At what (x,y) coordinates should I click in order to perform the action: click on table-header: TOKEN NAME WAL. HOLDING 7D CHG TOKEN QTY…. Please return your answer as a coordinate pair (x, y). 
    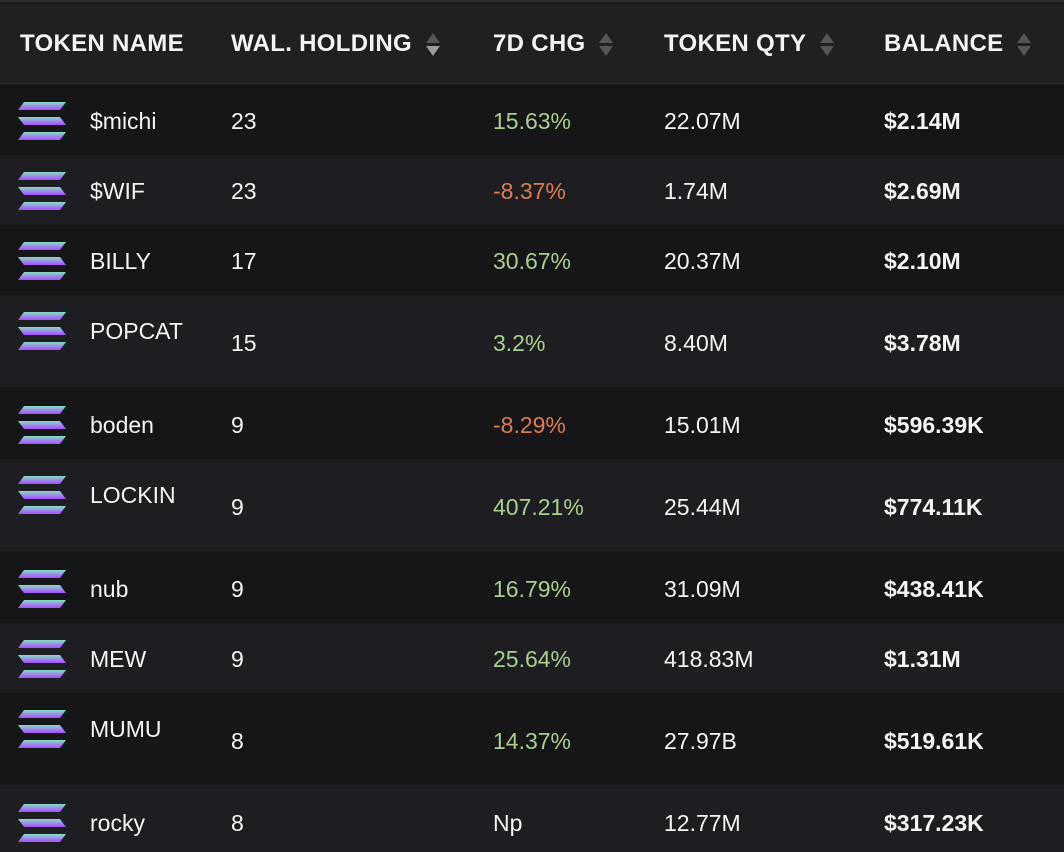
    Looking at the image, I should click on (532, 44).